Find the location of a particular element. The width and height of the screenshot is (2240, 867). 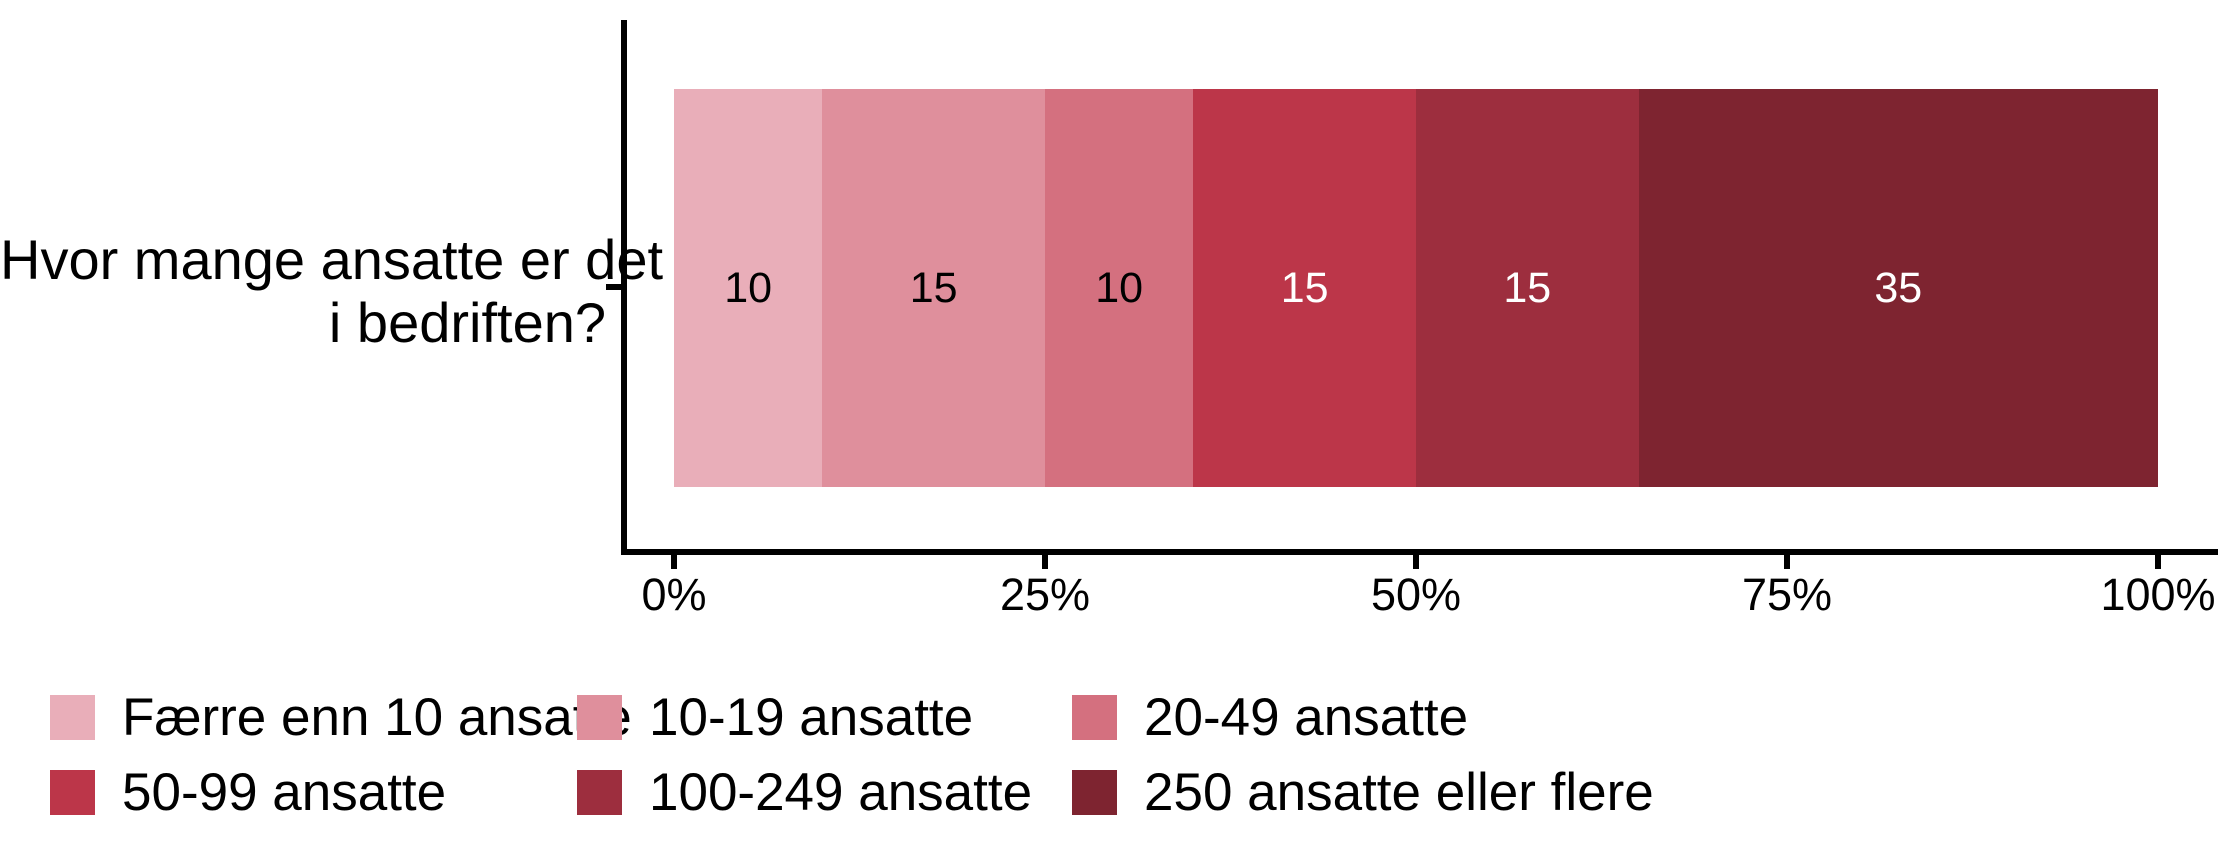

x-axis-line is located at coordinates (1419, 552).